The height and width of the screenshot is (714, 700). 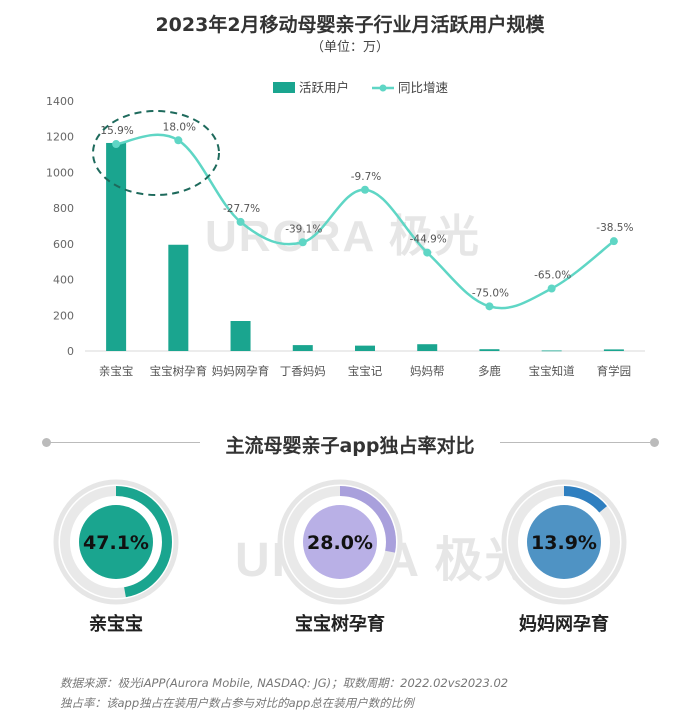 I want to click on y-tick-label-1: 200, so click(x=63, y=315).